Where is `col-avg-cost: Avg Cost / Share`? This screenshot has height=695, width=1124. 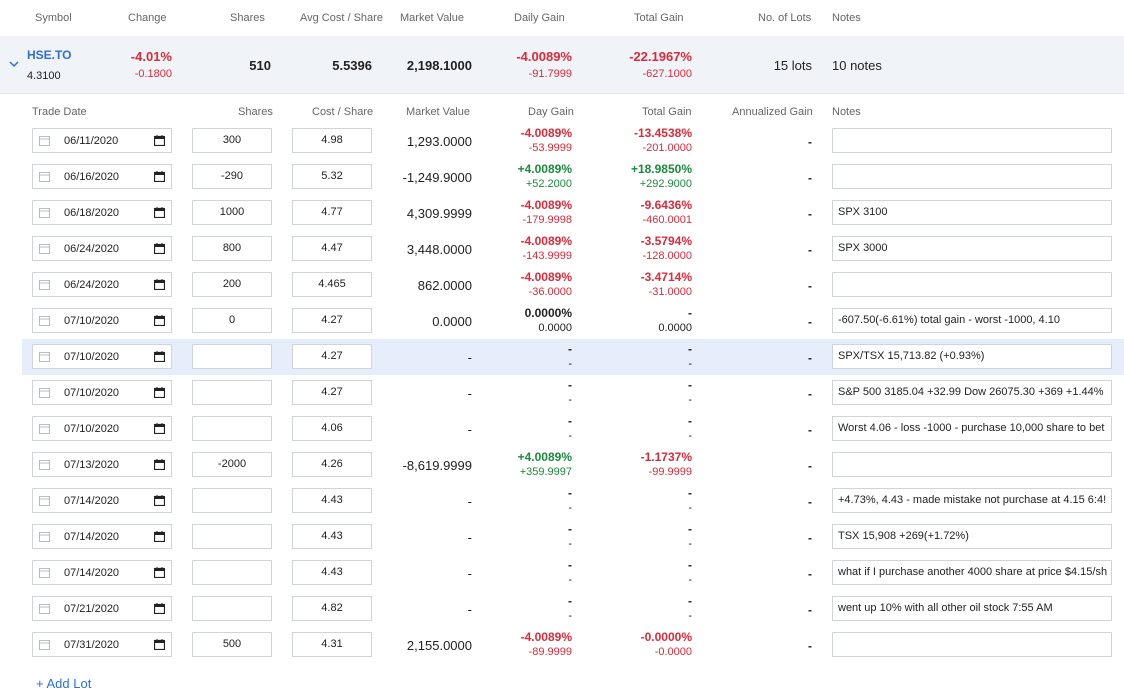 col-avg-cost: Avg Cost / Share is located at coordinates (341, 18).